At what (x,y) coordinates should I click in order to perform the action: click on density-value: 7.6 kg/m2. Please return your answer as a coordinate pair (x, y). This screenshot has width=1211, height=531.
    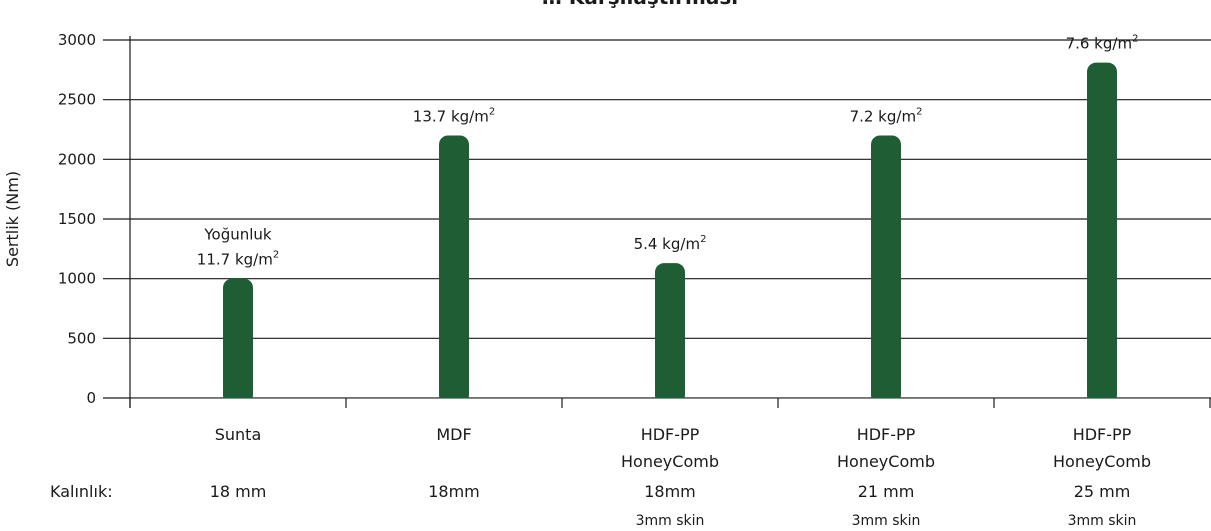
    Looking at the image, I should click on (1102, 43).